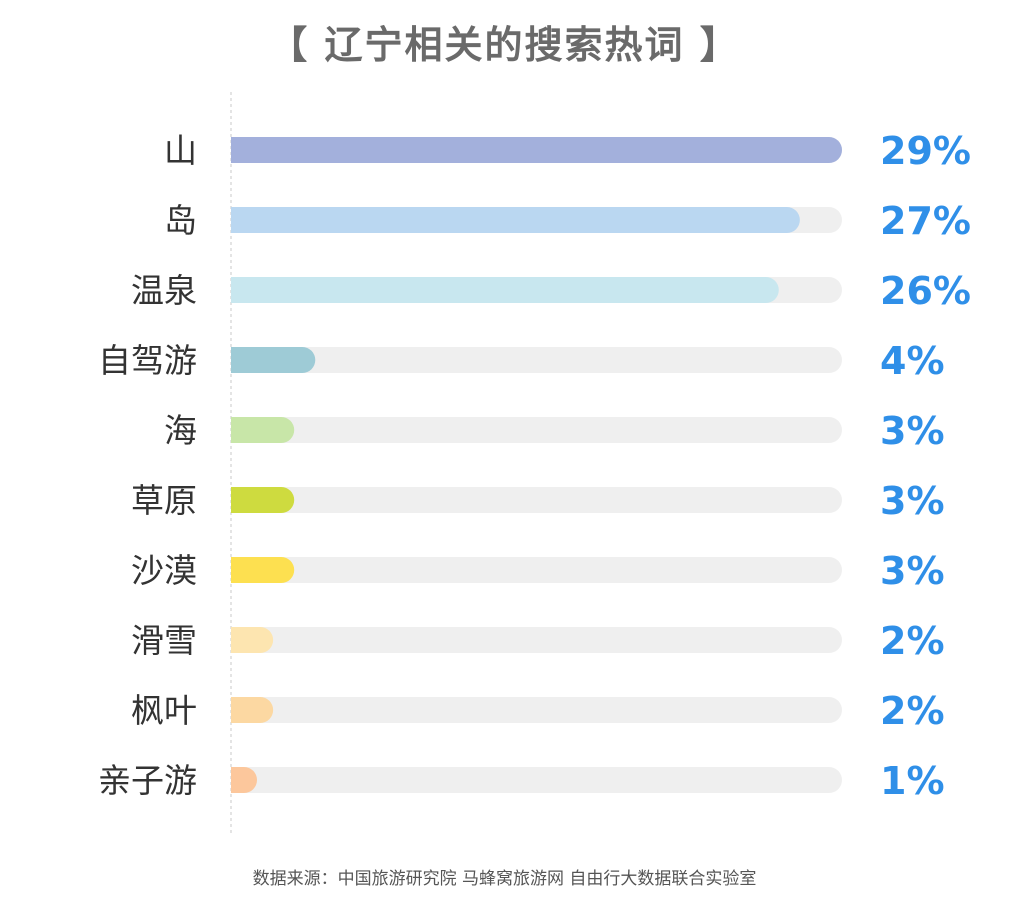 The height and width of the screenshot is (900, 1009). What do you see at coordinates (925, 151) in the screenshot?
I see `value-label: 29%` at bounding box center [925, 151].